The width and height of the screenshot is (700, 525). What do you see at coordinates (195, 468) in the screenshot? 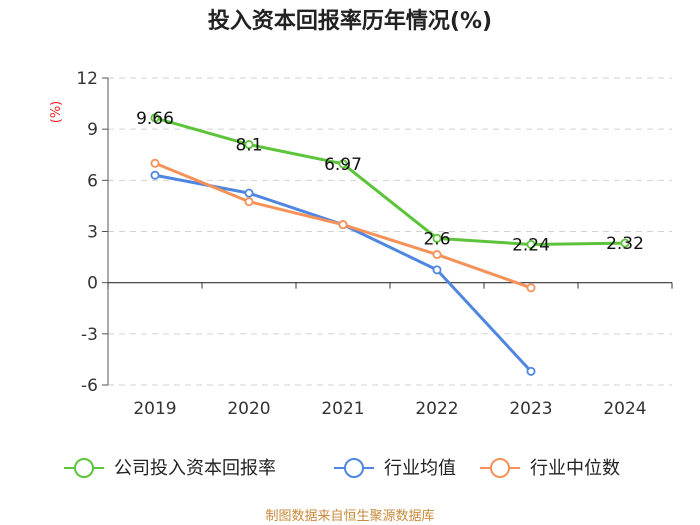
I see `legend-label-0: 公司投入资本回报率` at bounding box center [195, 468].